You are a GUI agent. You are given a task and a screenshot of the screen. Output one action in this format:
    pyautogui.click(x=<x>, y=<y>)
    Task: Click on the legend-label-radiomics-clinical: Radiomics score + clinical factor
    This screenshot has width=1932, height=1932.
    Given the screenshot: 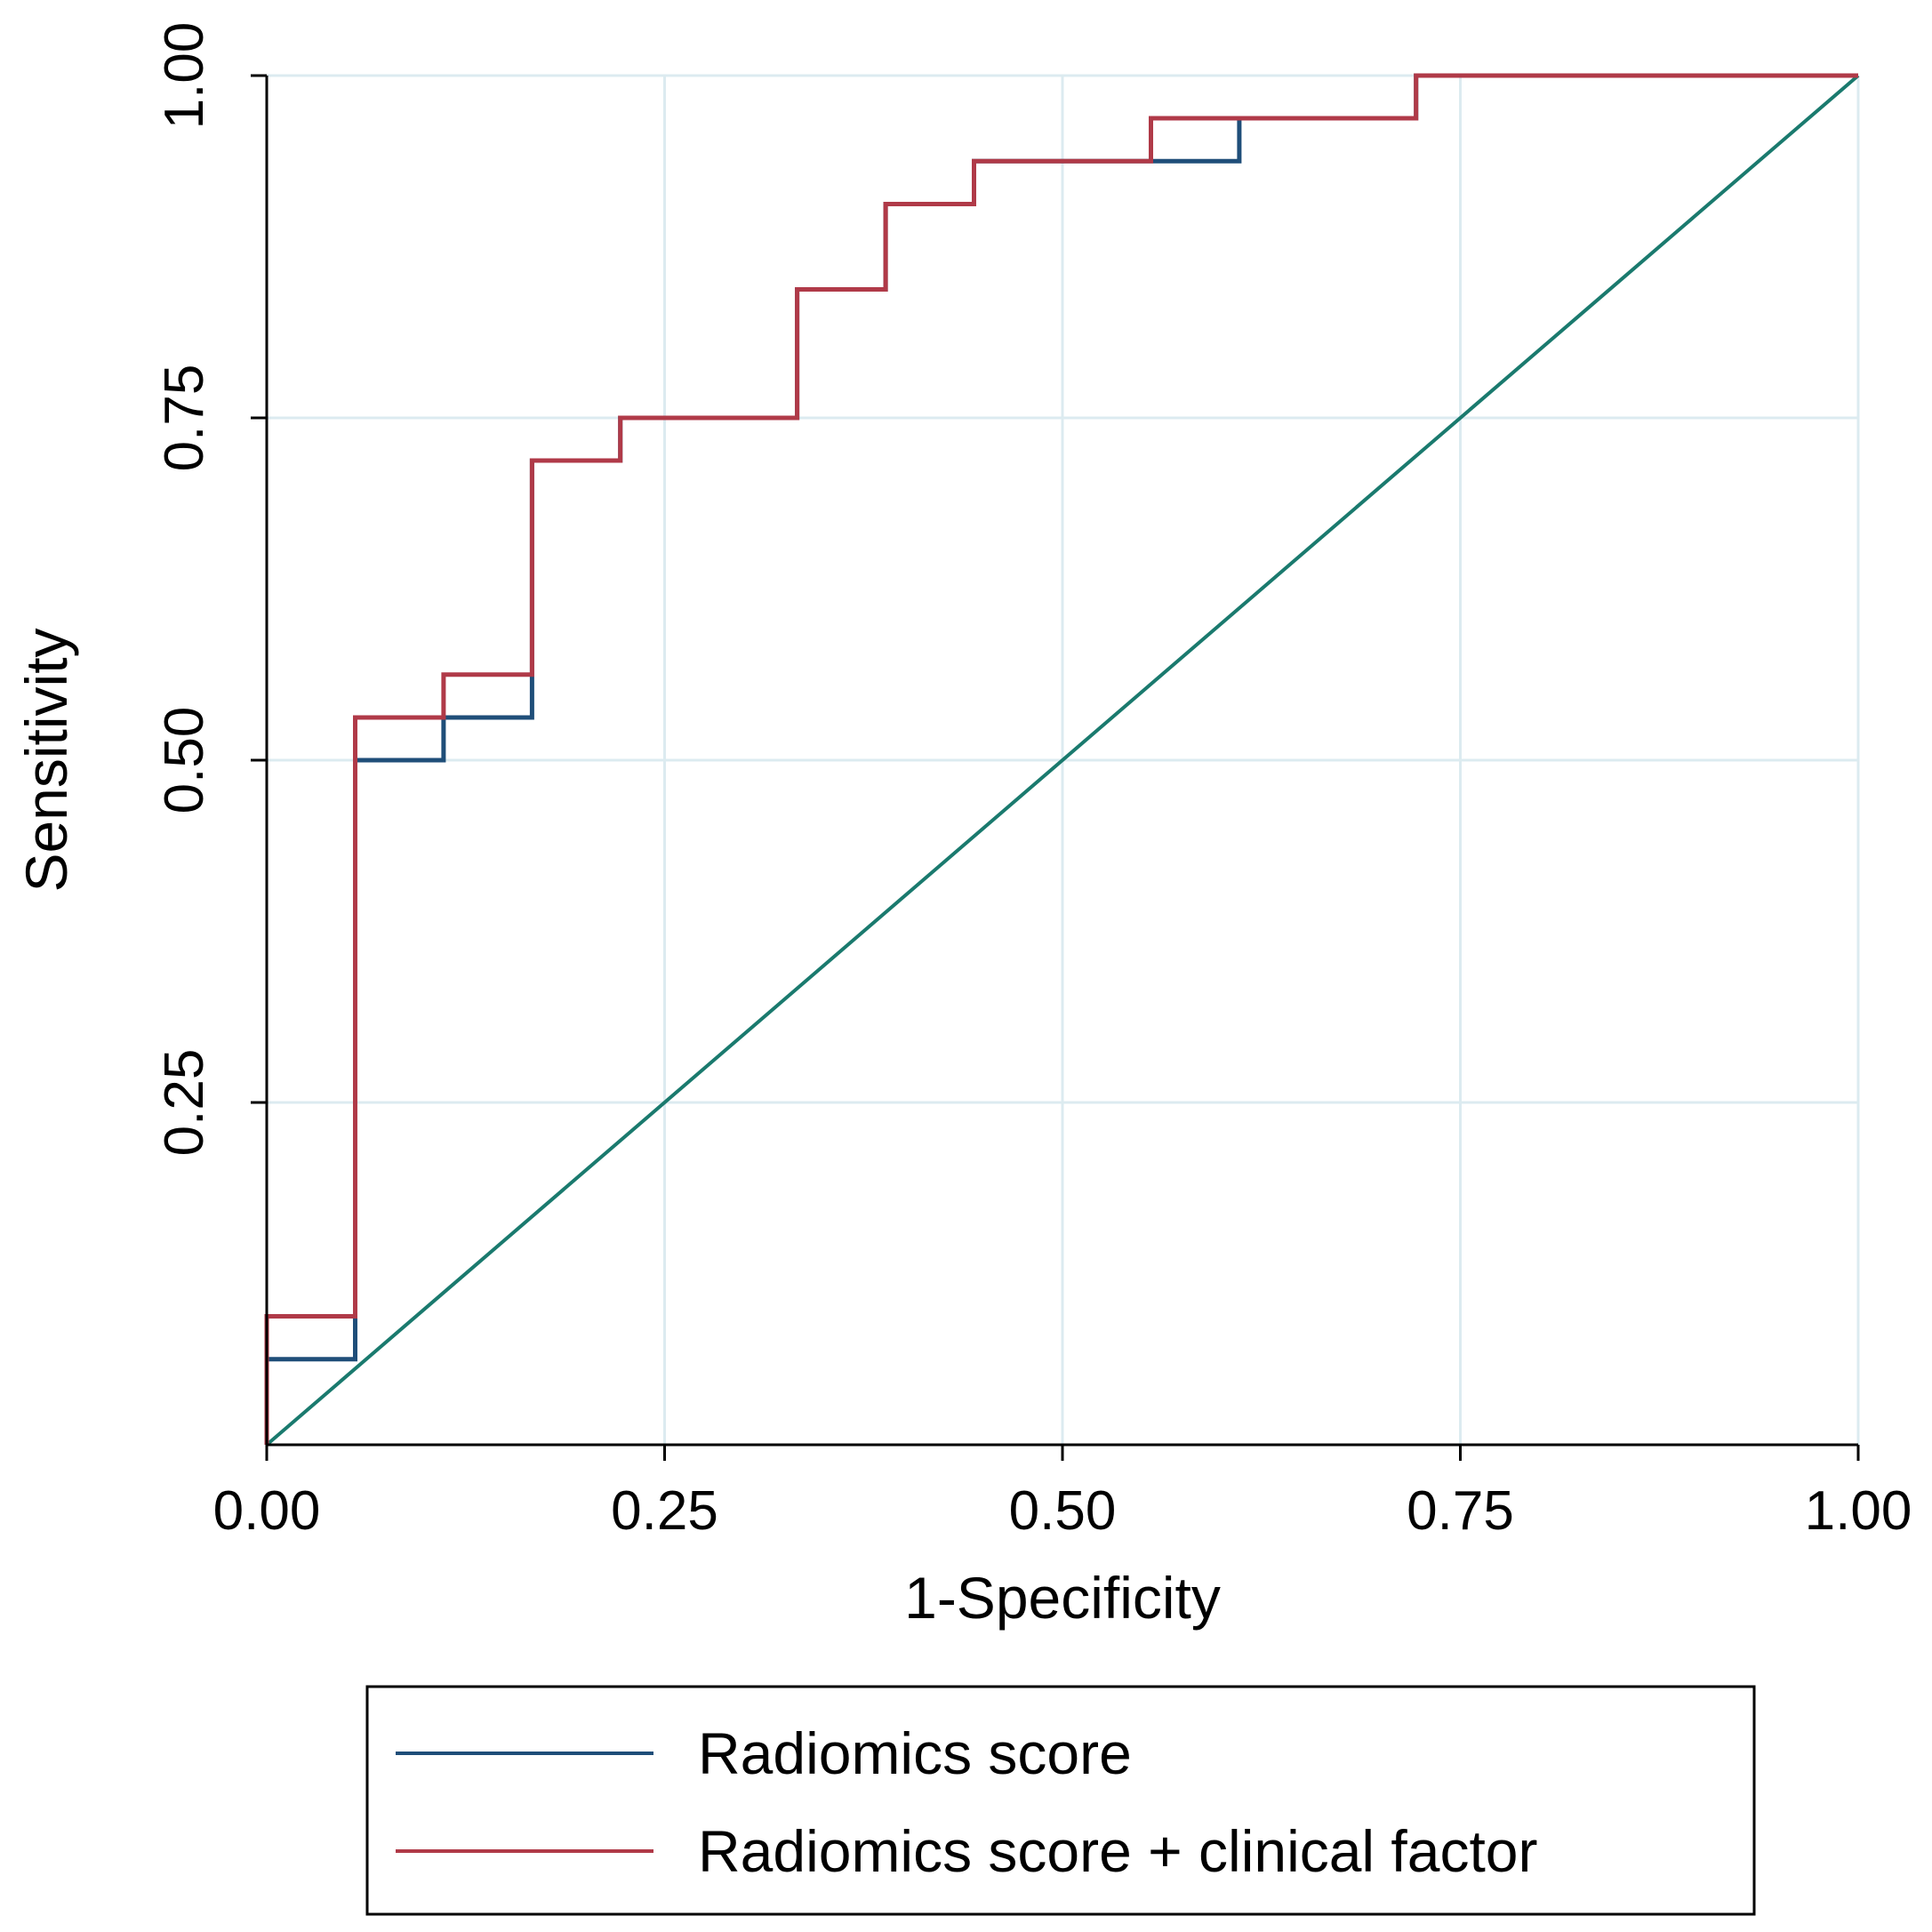 What is the action you would take?
    pyautogui.click(x=1118, y=1851)
    